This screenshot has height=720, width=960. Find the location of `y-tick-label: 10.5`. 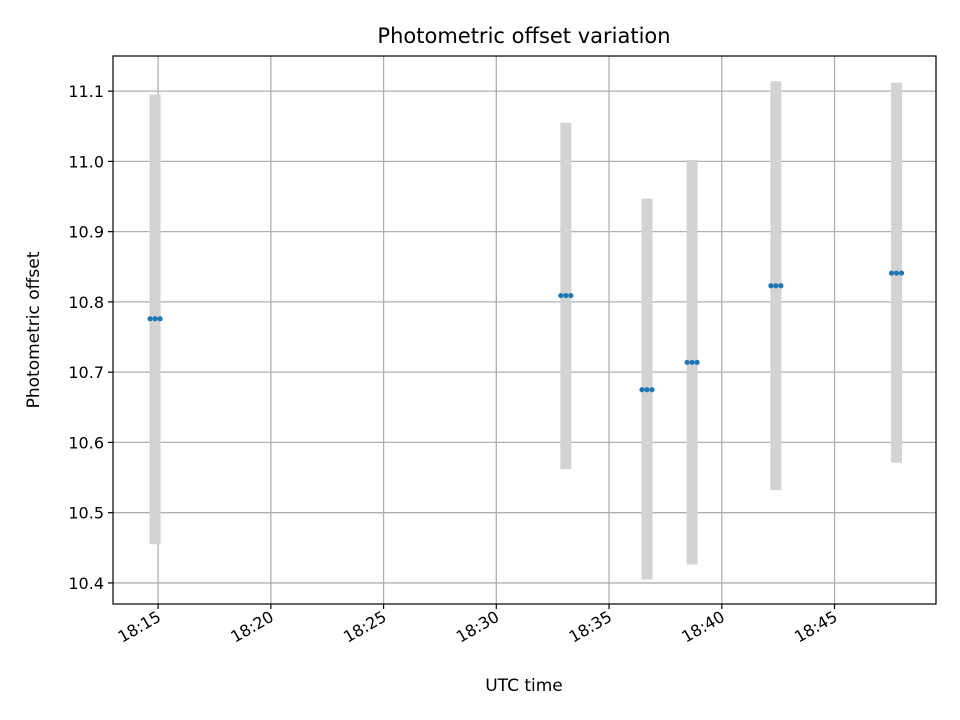

y-tick-label: 10.5 is located at coordinates (86, 513).